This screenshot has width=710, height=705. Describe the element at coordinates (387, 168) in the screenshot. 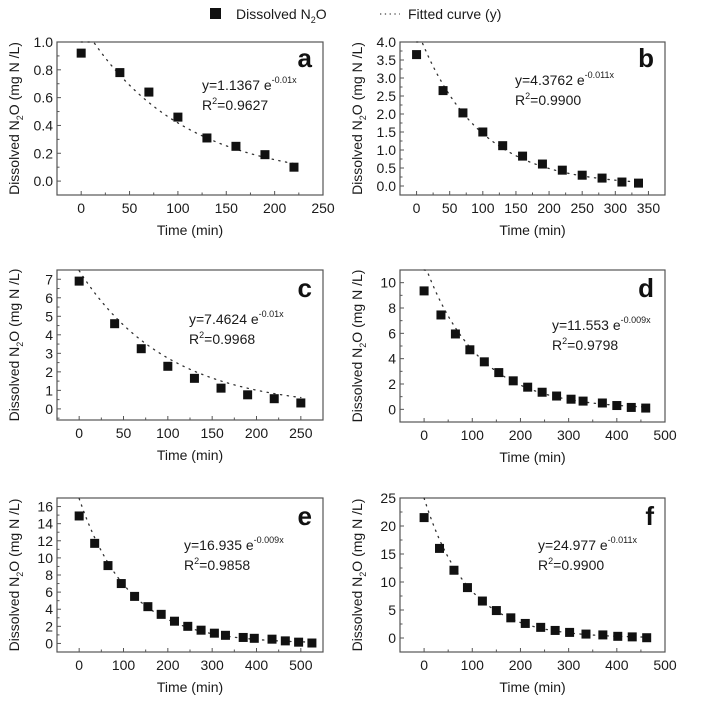

I see `y-tick-label: 0.5` at that location.